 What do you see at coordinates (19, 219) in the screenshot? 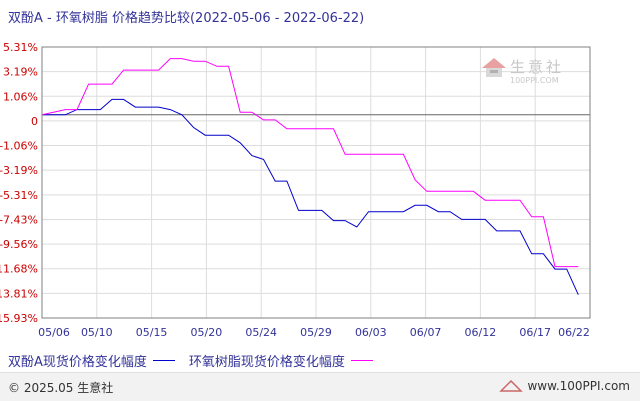
I see `y-tick-label: -7.43%` at bounding box center [19, 219].